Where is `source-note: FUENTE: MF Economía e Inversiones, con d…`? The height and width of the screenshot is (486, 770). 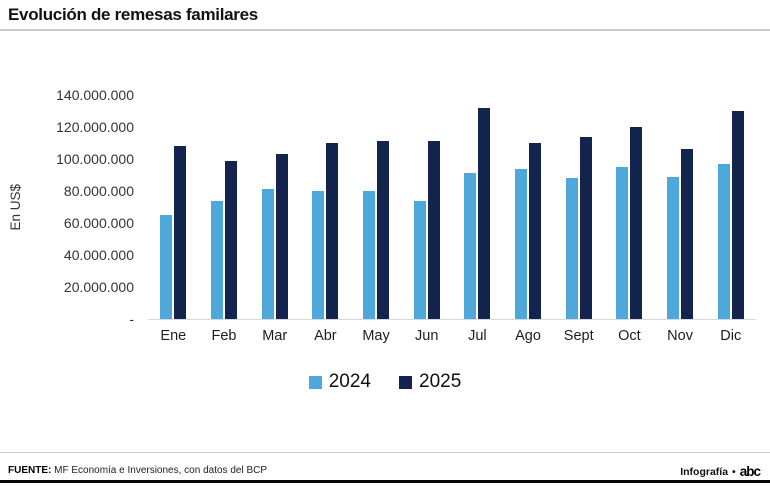 source-note: FUENTE: MF Economía e Inversiones, con d… is located at coordinates (137, 470).